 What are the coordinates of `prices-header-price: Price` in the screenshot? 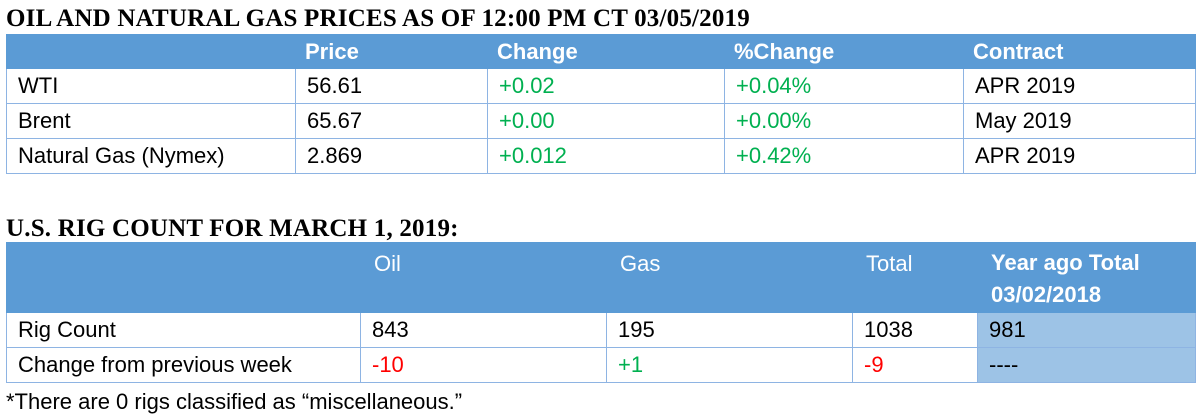 It's located at (391, 51).